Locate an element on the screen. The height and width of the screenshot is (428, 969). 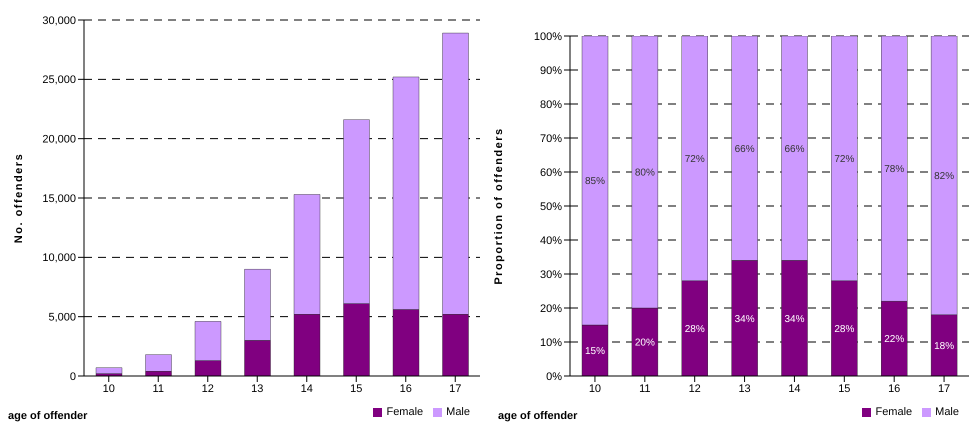
y-tick-label: 0 is located at coordinates (73, 376).